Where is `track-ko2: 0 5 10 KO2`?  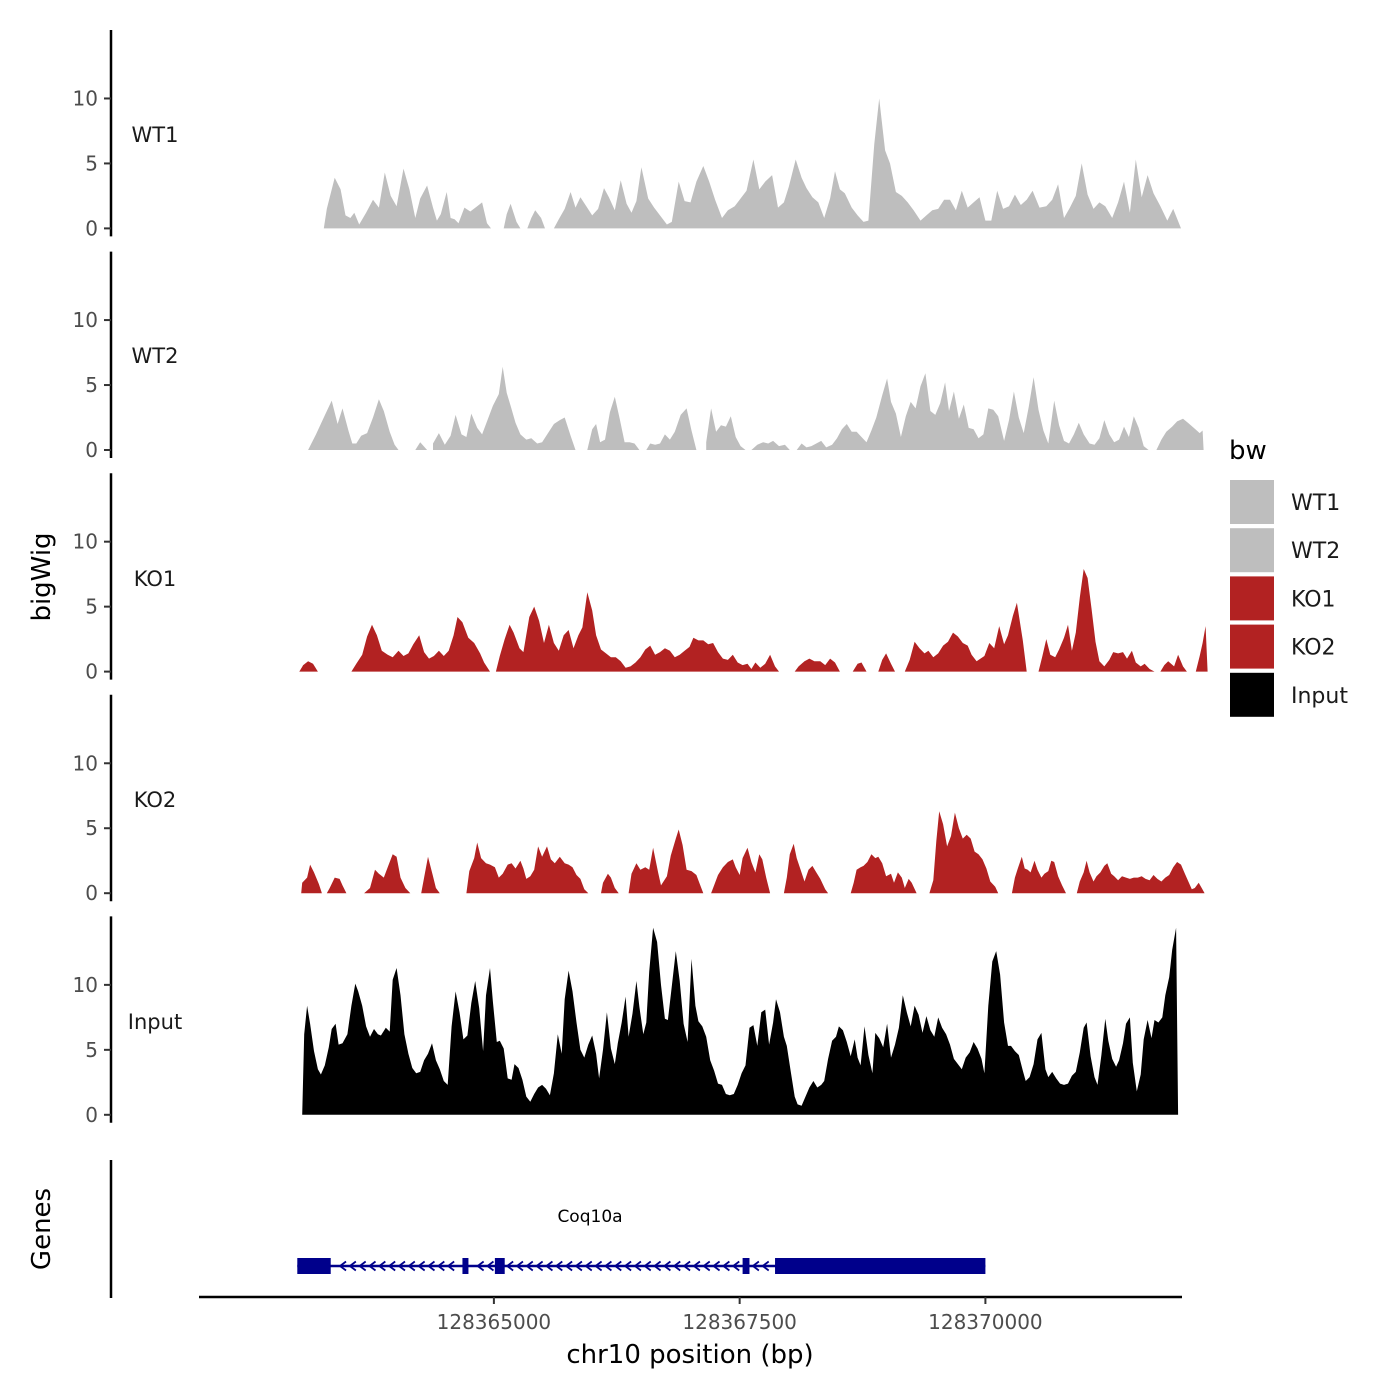 track-ko2: 0 5 10 KO2 is located at coordinates (639, 799).